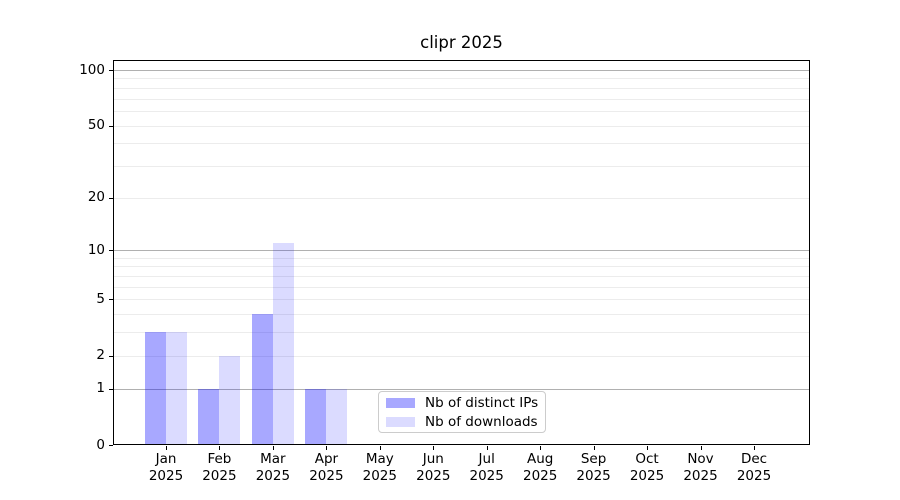 The width and height of the screenshot is (900, 500). I want to click on y-tick-label-20: 20, so click(96, 197).